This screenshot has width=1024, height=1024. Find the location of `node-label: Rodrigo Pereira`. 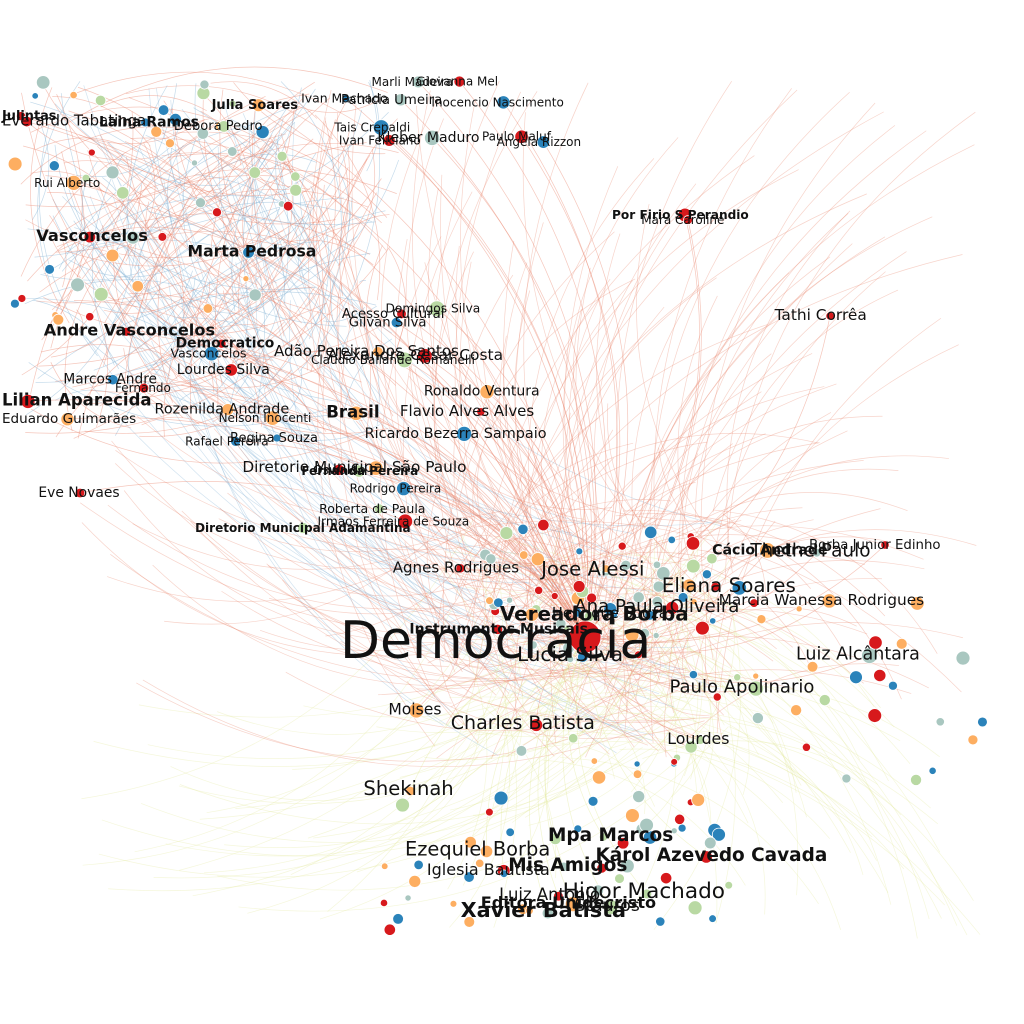

node-label: Rodrigo Pereira is located at coordinates (396, 489).